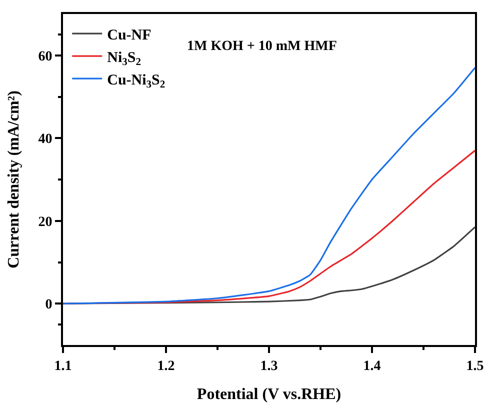  I want to click on x-axis-title: Potential (V vs.RHE), so click(269, 394).